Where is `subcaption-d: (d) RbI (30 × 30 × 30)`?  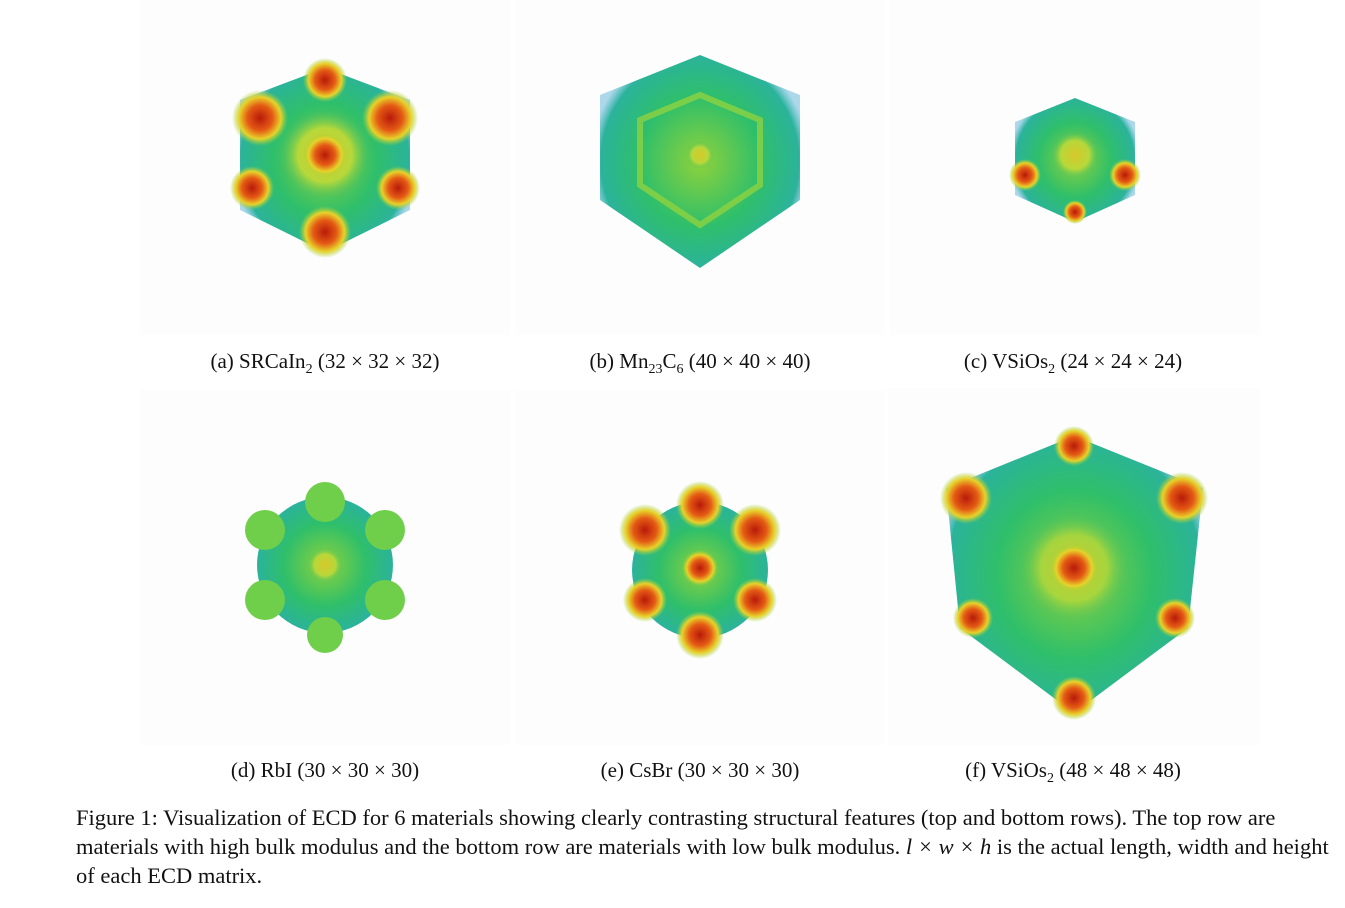
subcaption-d: (d) RbI (30 × 30 × 30) is located at coordinates (325, 770).